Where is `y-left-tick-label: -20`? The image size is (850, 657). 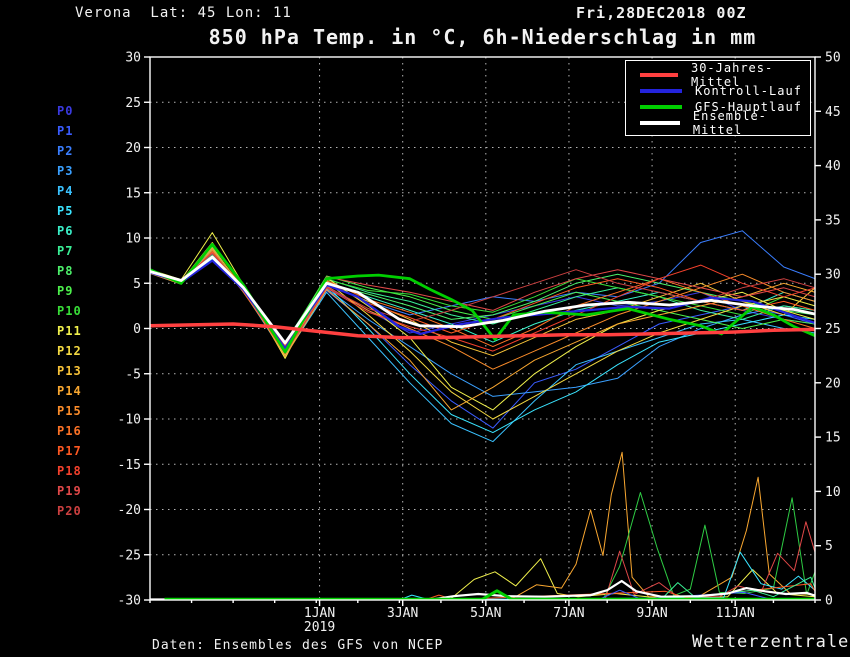 y-left-tick-label: -20 is located at coordinates (129, 510).